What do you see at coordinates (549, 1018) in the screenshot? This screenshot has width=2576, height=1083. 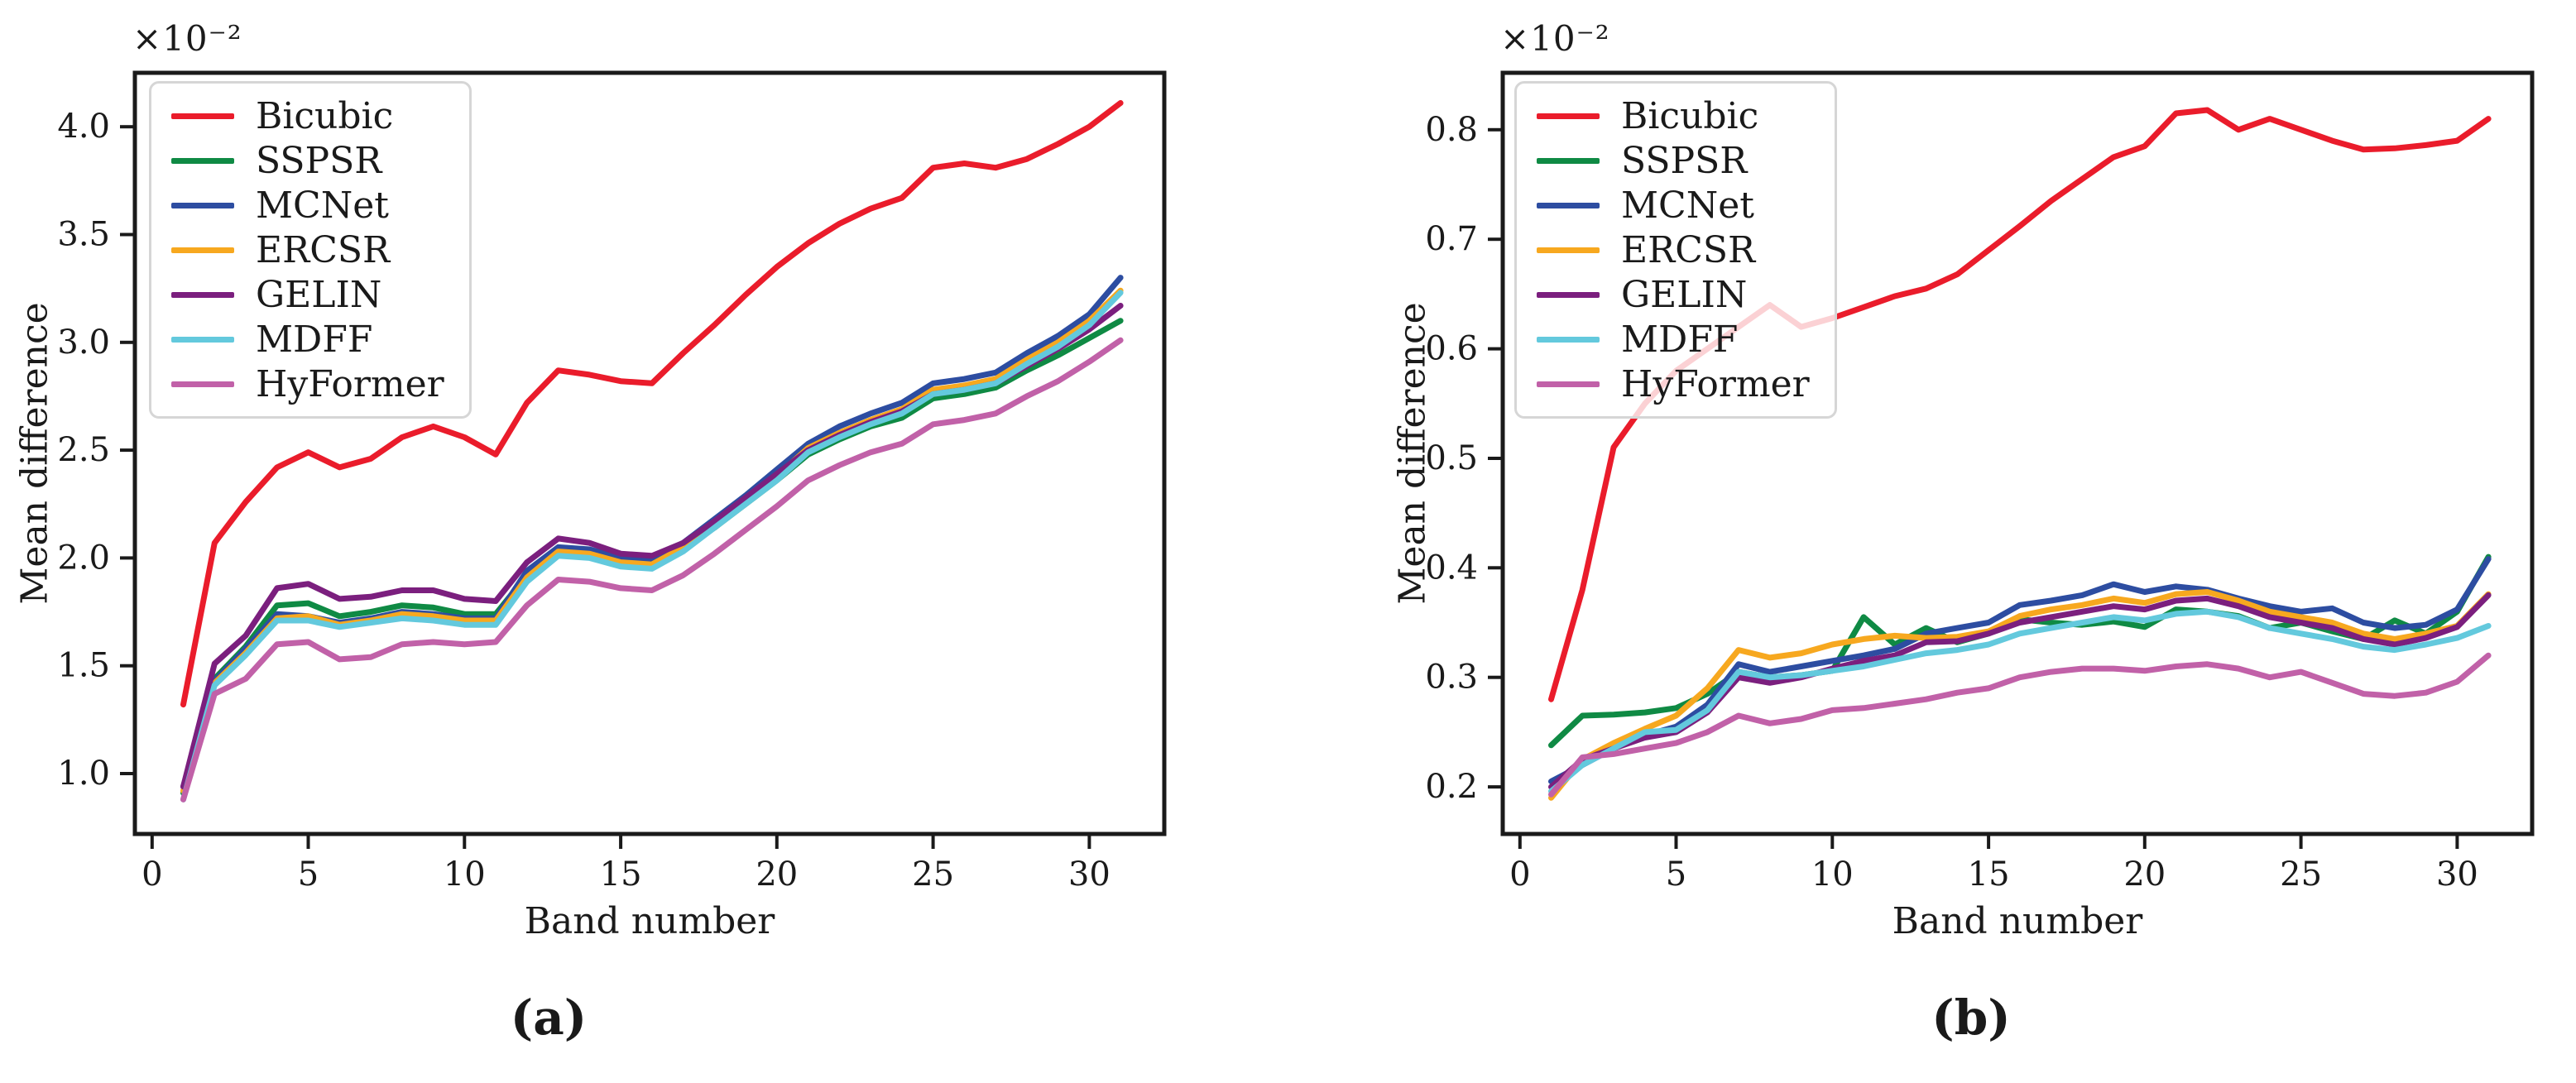 I see `subfigure-caption: (a)` at bounding box center [549, 1018].